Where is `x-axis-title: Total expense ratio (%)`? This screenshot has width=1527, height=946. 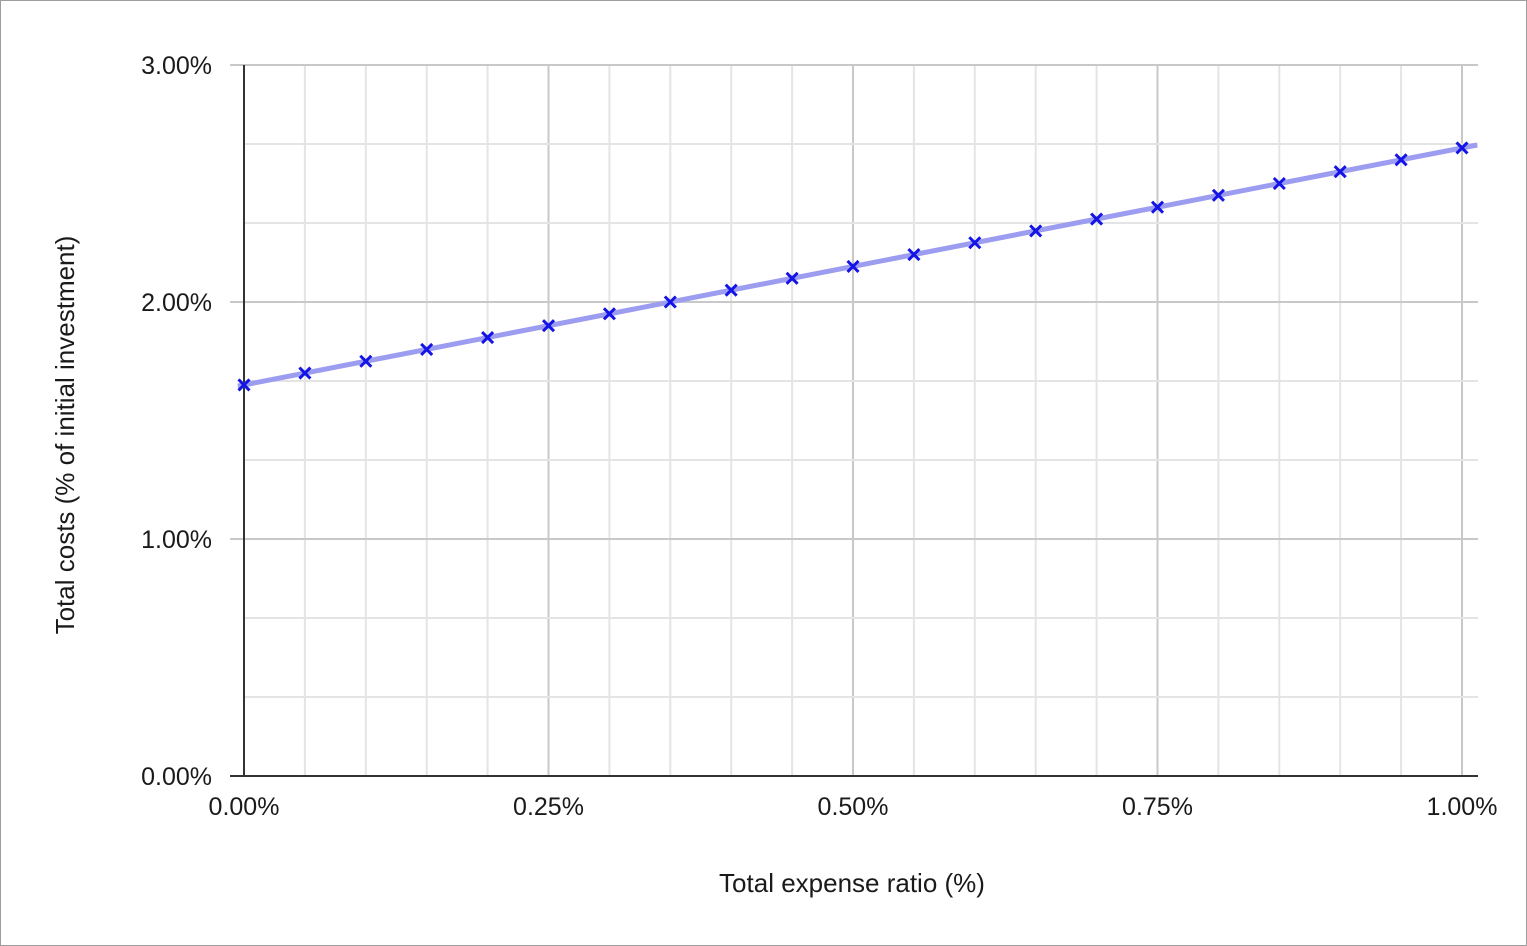
x-axis-title: Total expense ratio (%) is located at coordinates (852, 883).